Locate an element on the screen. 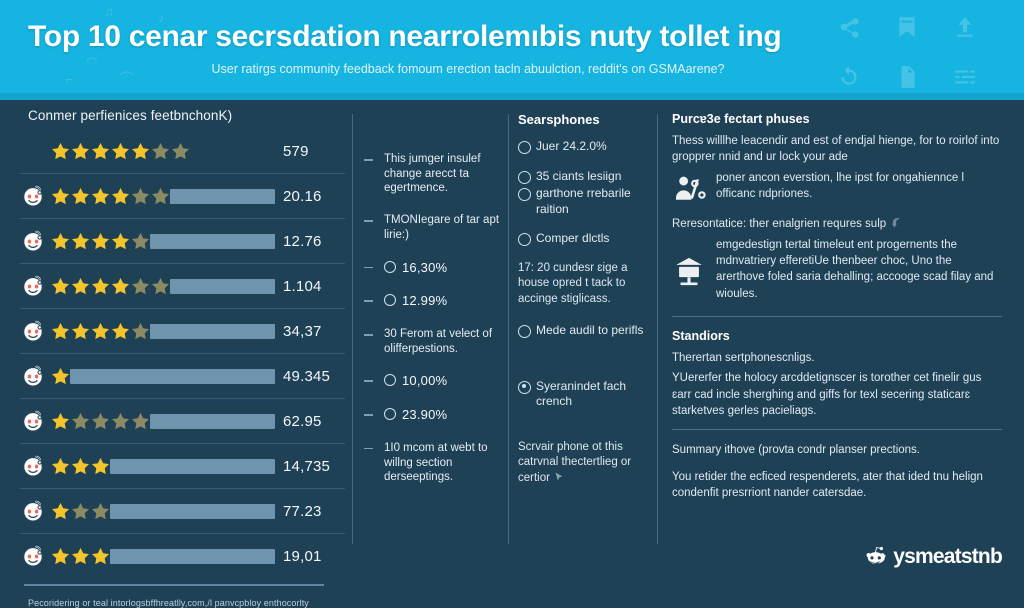  percent-item: 23.90% is located at coordinates (432, 415).